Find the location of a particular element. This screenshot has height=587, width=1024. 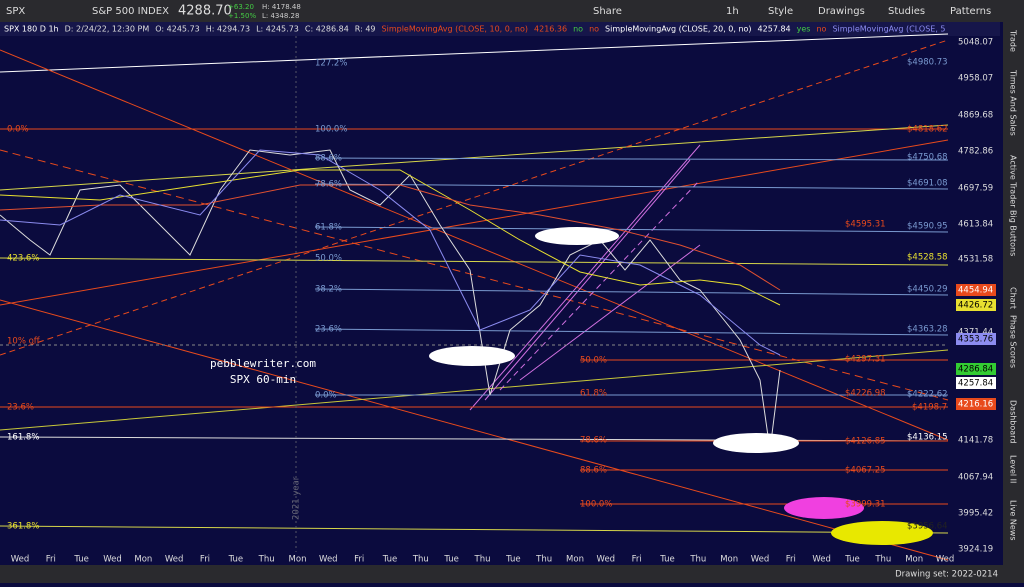

change: +63.20 is located at coordinates (241, 7).